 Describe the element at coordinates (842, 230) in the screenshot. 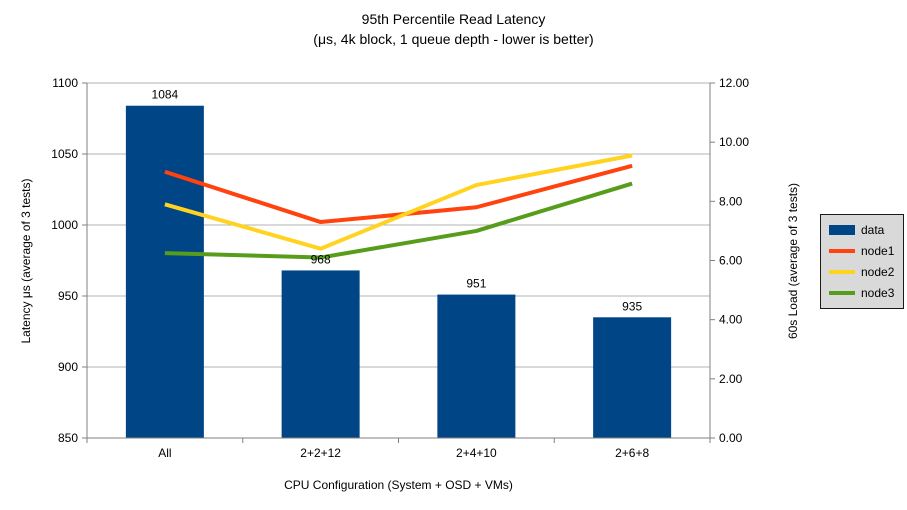

I see `legend-swatch-data` at that location.